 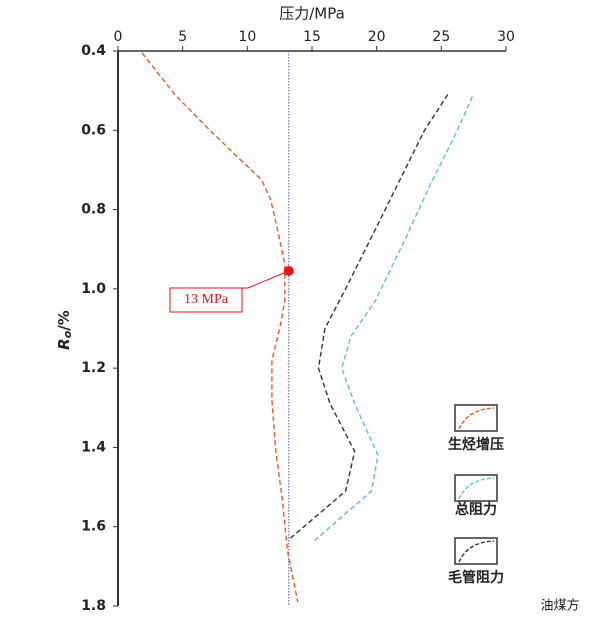 I want to click on legend-label: 生烃增压, so click(x=476, y=444).